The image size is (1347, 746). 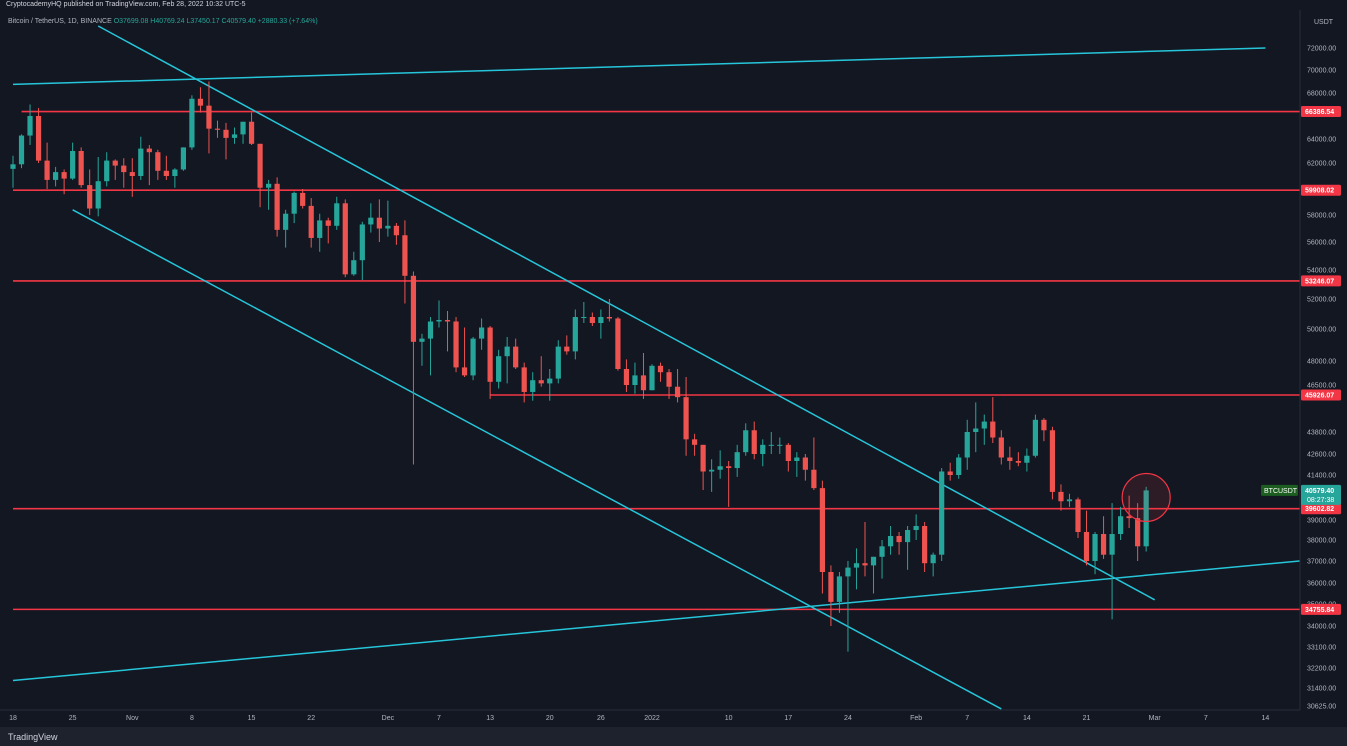 What do you see at coordinates (1321, 455) in the screenshot?
I see `price-tick-label: 42600.00` at bounding box center [1321, 455].